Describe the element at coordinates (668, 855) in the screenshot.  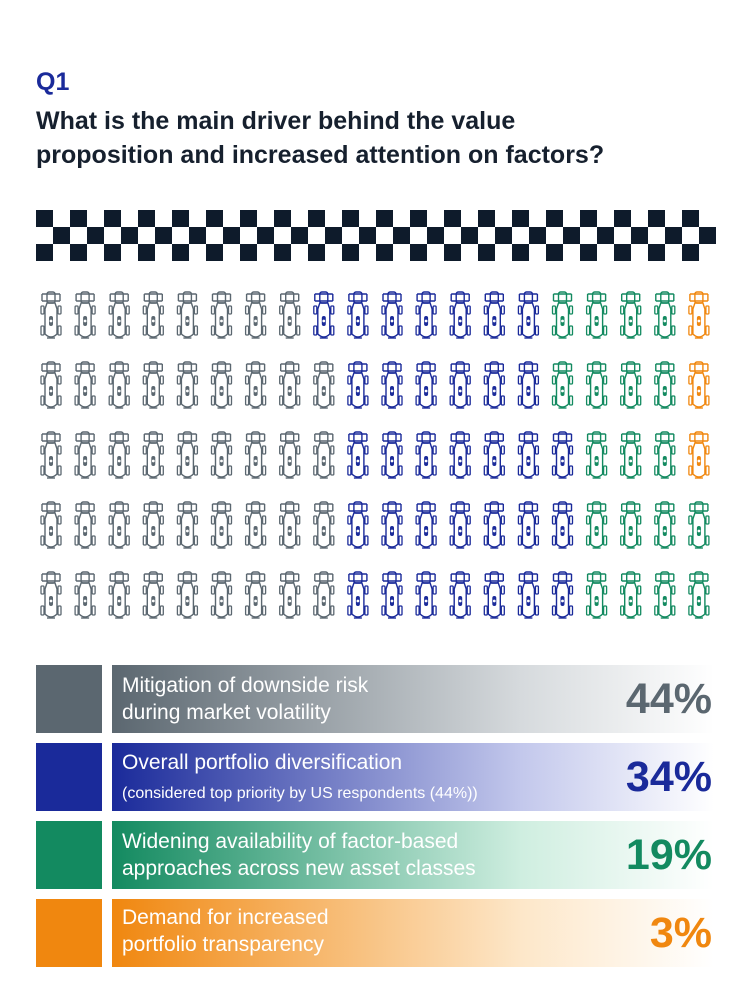
I see `percent-label: 19%` at that location.